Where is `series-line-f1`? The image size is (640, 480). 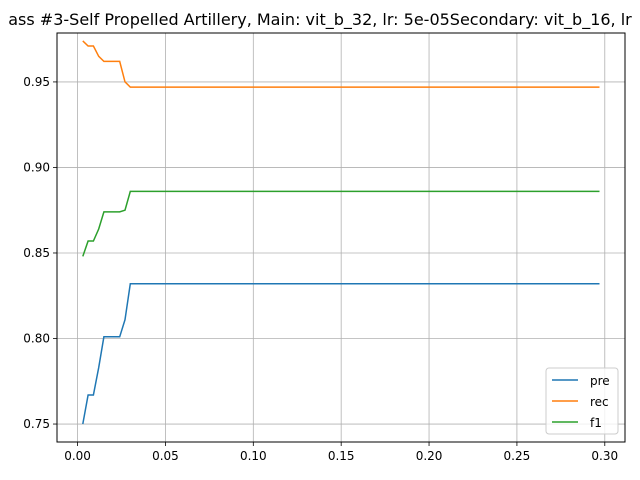 series-line-f1 is located at coordinates (341, 223).